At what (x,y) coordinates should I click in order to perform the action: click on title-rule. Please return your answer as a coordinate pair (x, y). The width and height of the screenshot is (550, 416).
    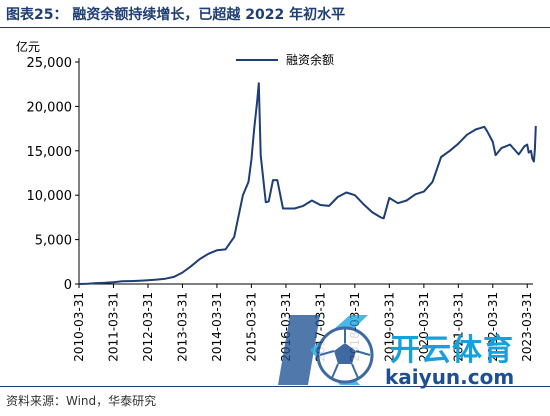
    Looking at the image, I should click on (275, 27).